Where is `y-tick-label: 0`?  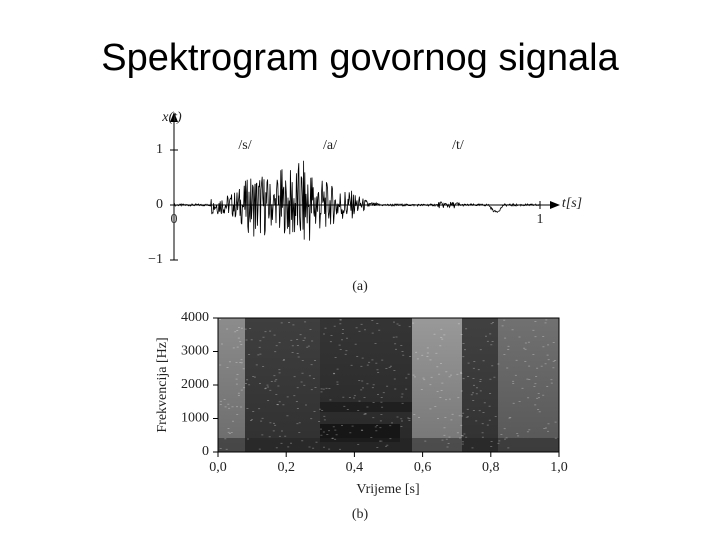 y-tick-label: 0 is located at coordinates (159, 204).